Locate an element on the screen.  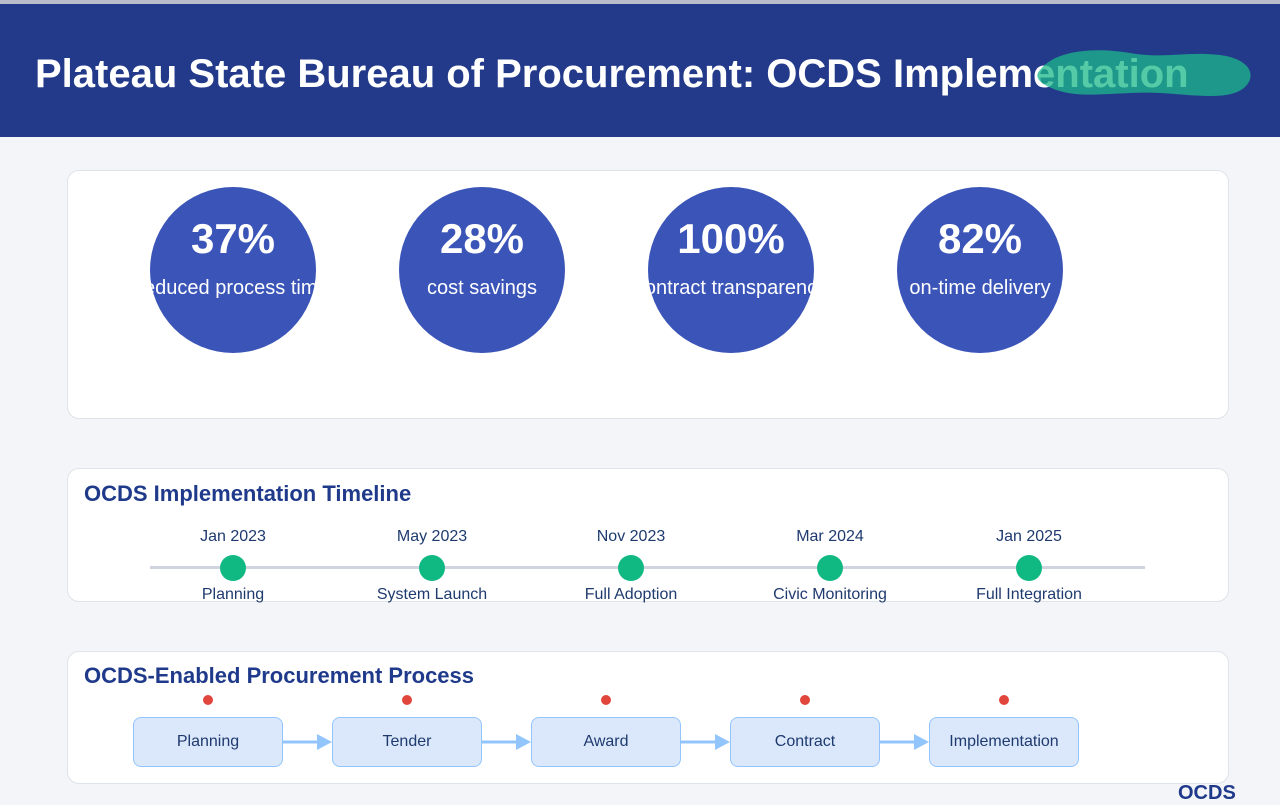
stat-value: 100% is located at coordinates (731, 238).